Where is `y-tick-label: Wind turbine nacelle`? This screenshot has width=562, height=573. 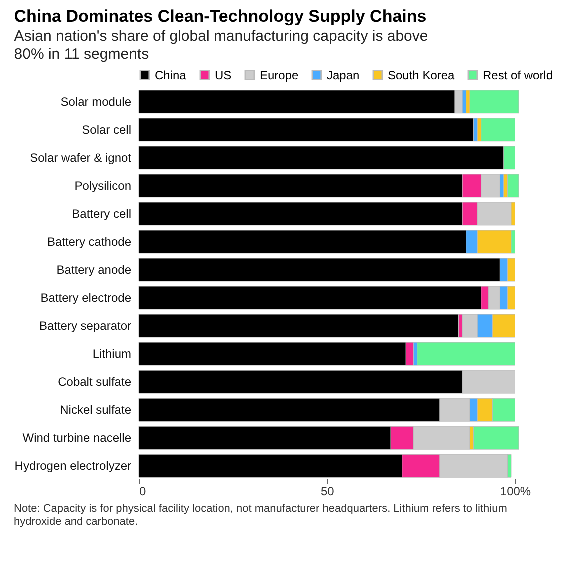
y-tick-label: Wind turbine nacelle is located at coordinates (77, 438).